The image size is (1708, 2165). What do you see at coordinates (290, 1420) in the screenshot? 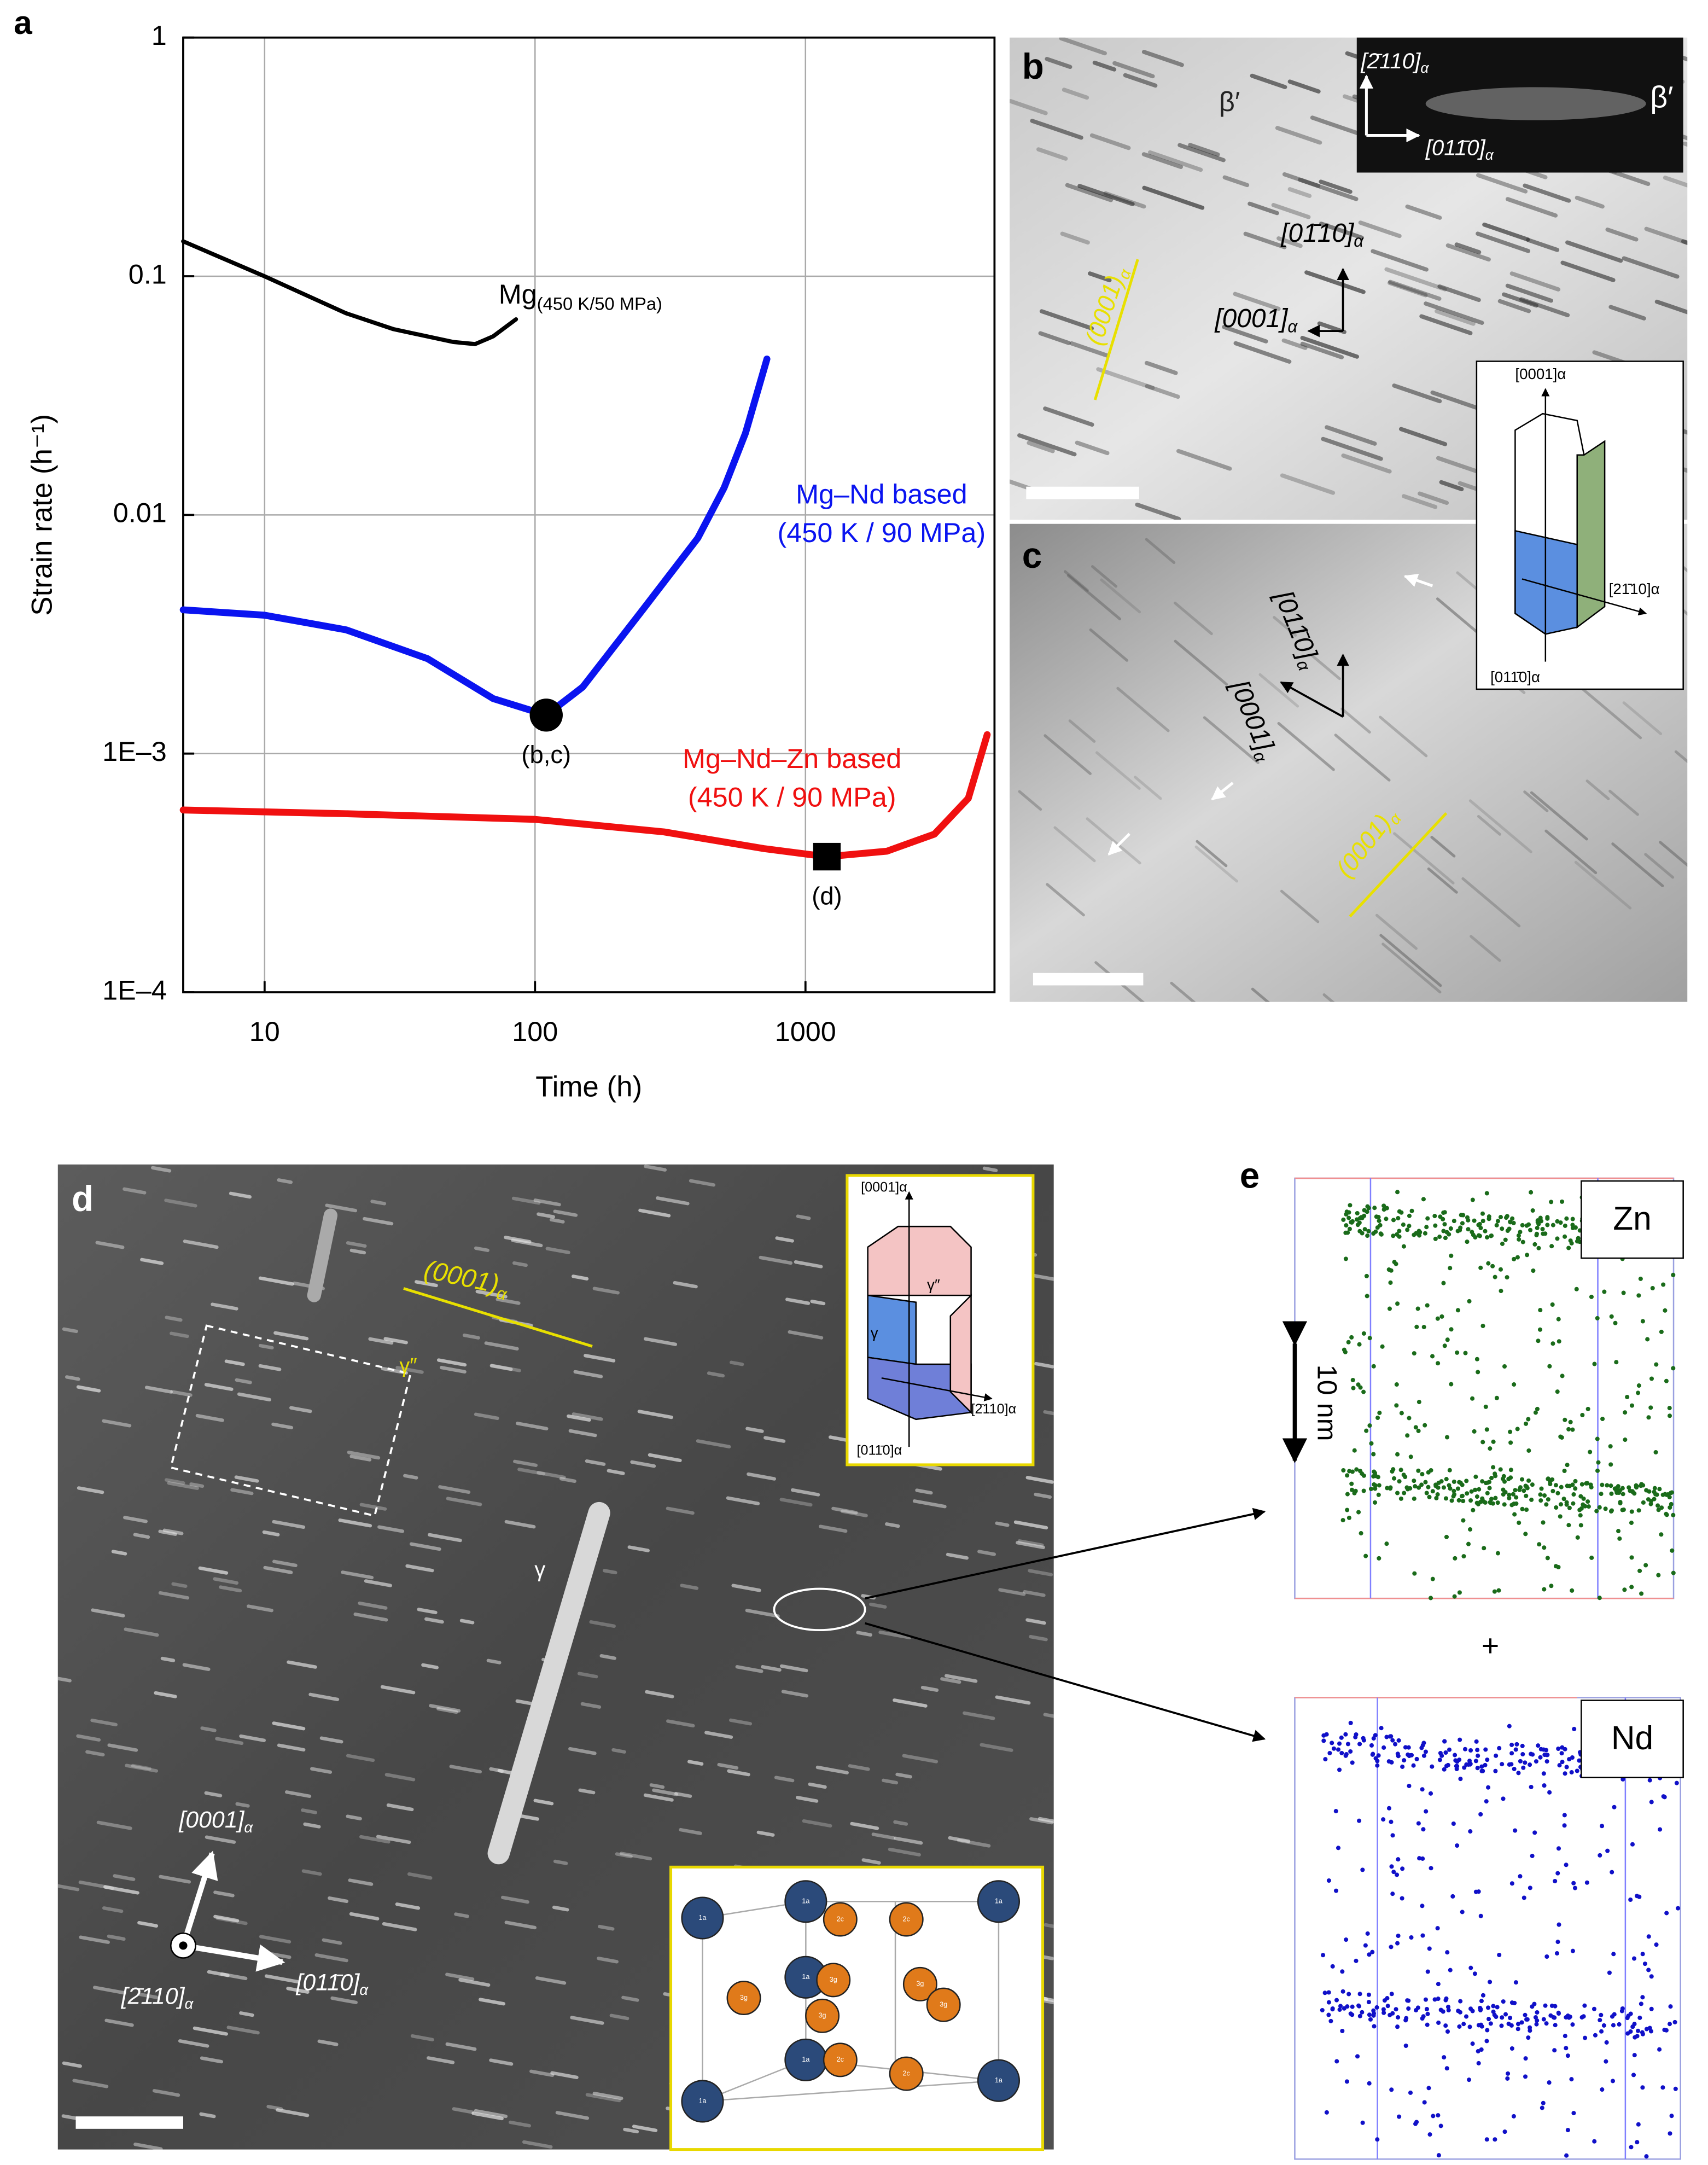
I see `region-box` at bounding box center [290, 1420].